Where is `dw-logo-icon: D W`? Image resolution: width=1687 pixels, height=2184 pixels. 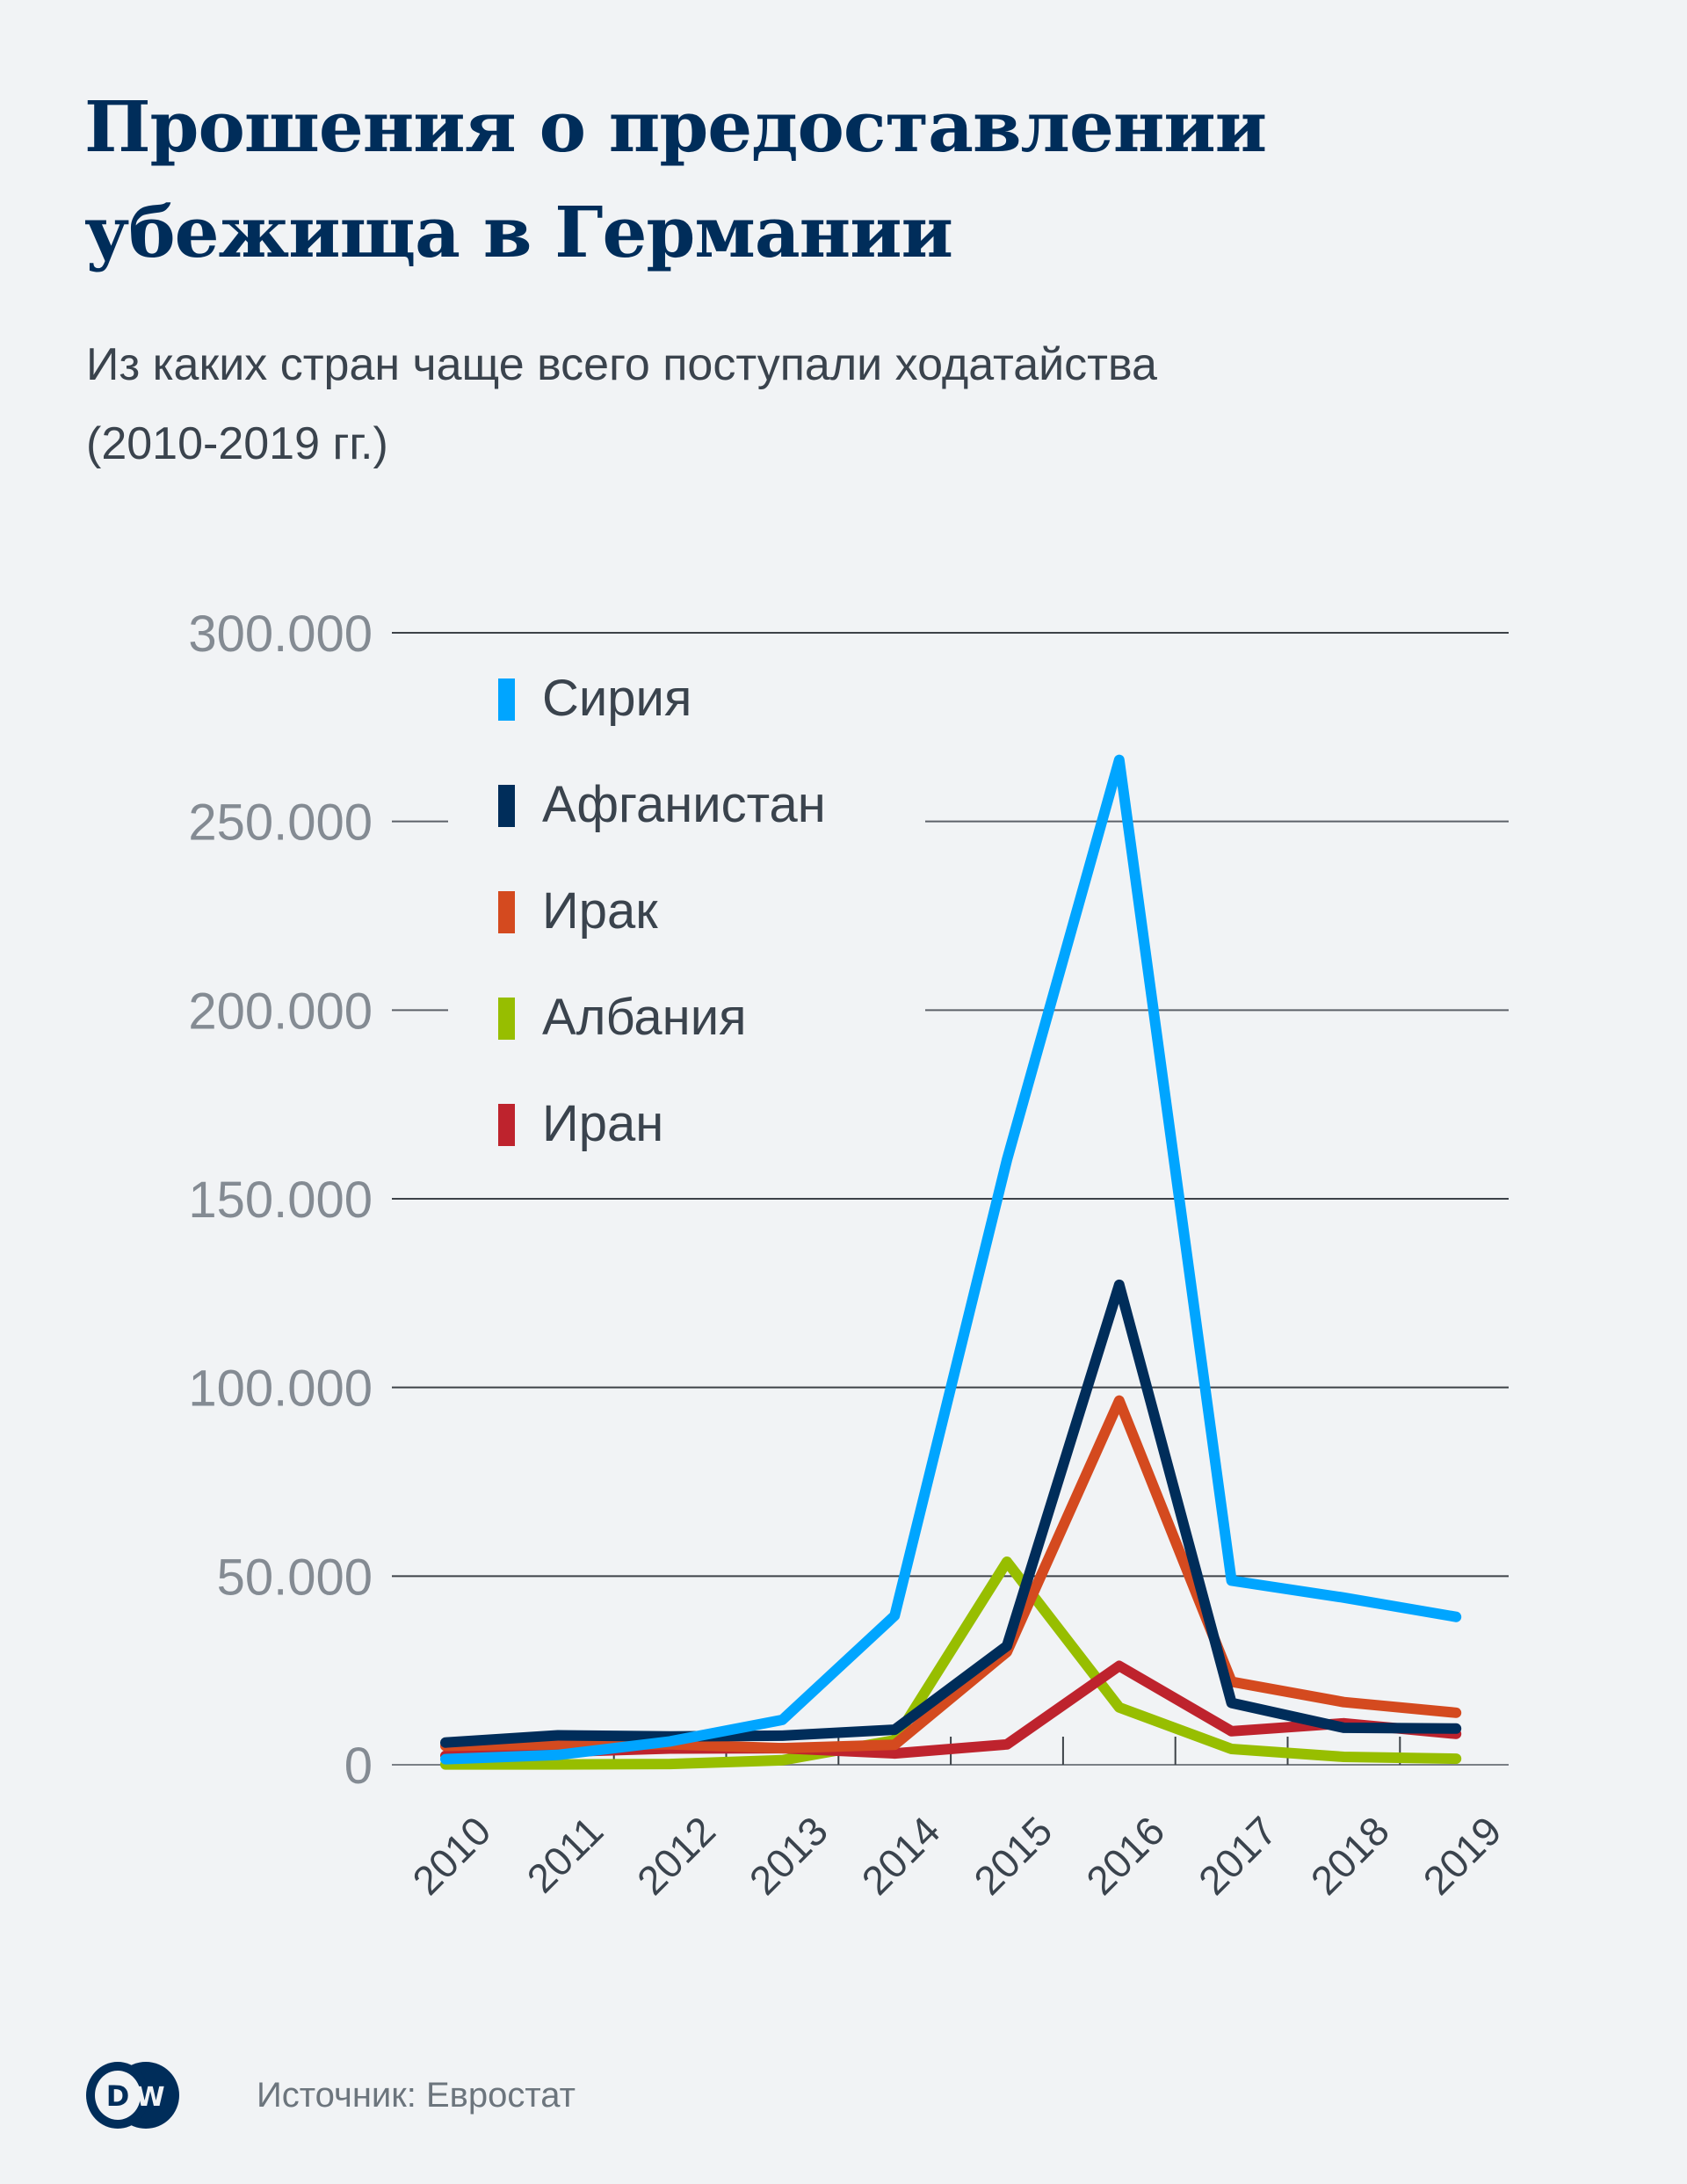
dw-logo-icon: D W is located at coordinates (132, 2095).